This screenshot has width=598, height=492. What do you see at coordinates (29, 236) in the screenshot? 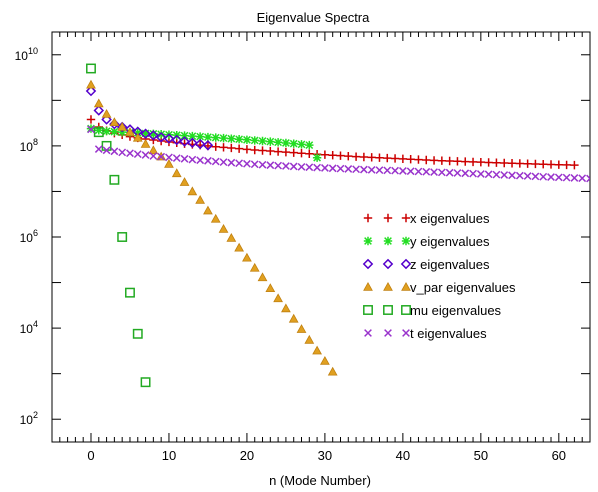
I see `y-tick-label: 10⁶` at bounding box center [29, 236].